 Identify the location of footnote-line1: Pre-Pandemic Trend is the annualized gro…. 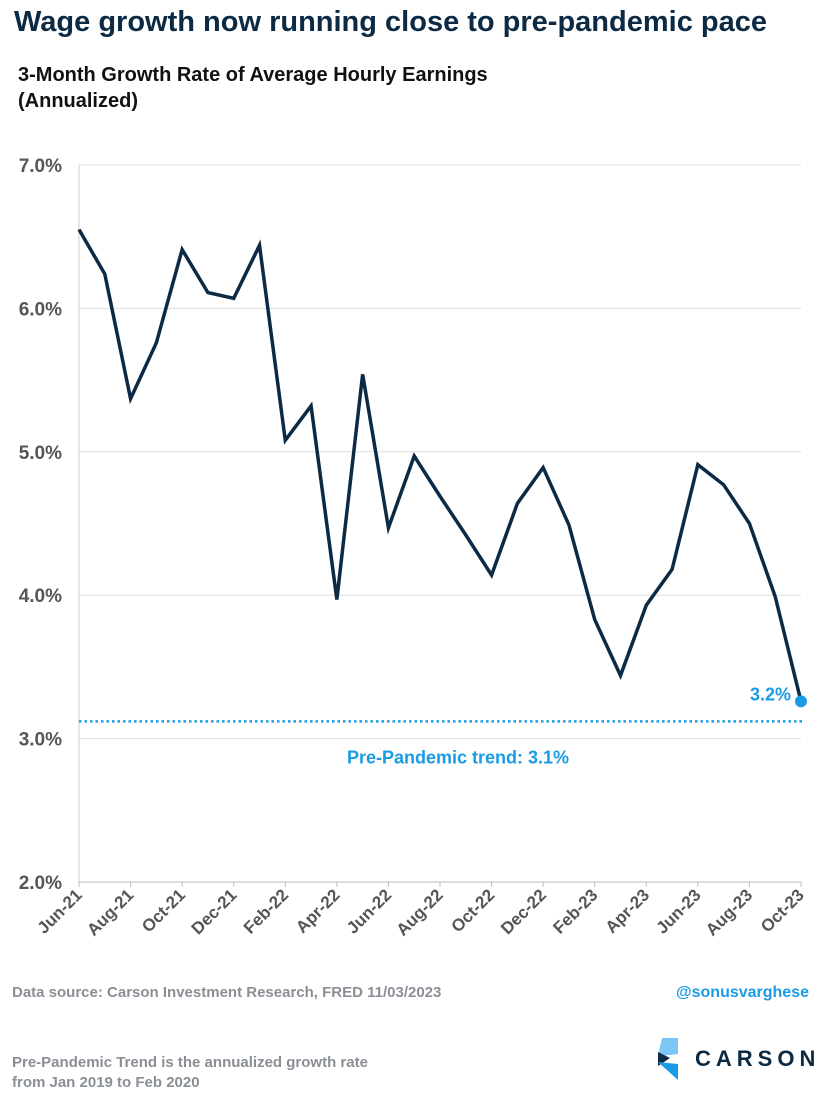
(190, 1062).